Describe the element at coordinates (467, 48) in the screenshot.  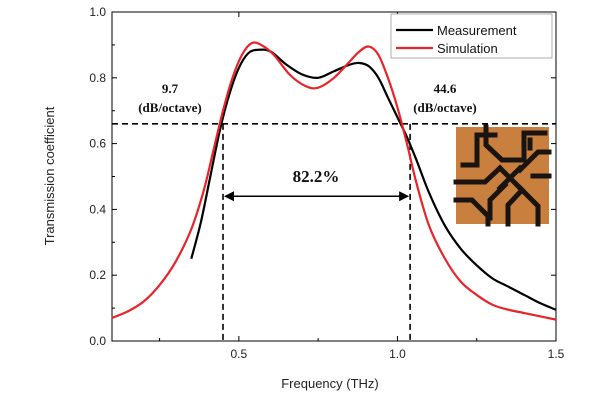
I see `legend-label-simulation: Simulation` at that location.